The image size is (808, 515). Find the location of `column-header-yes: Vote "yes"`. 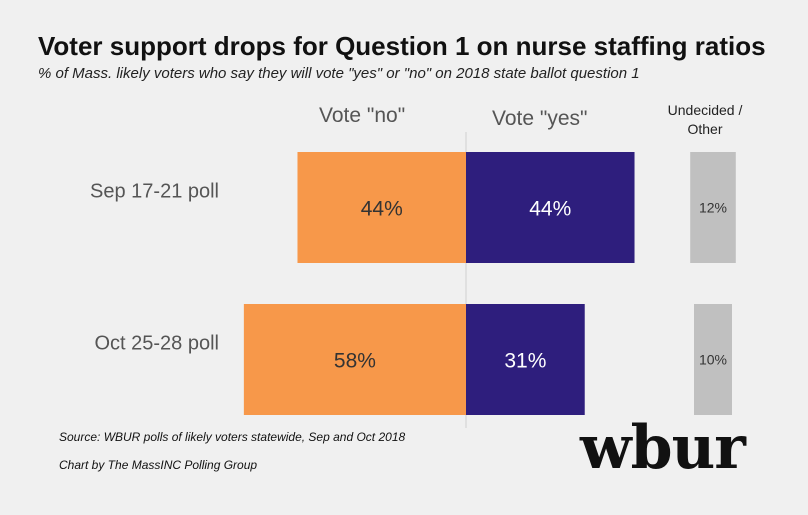

column-header-yes: Vote "yes" is located at coordinates (540, 118).